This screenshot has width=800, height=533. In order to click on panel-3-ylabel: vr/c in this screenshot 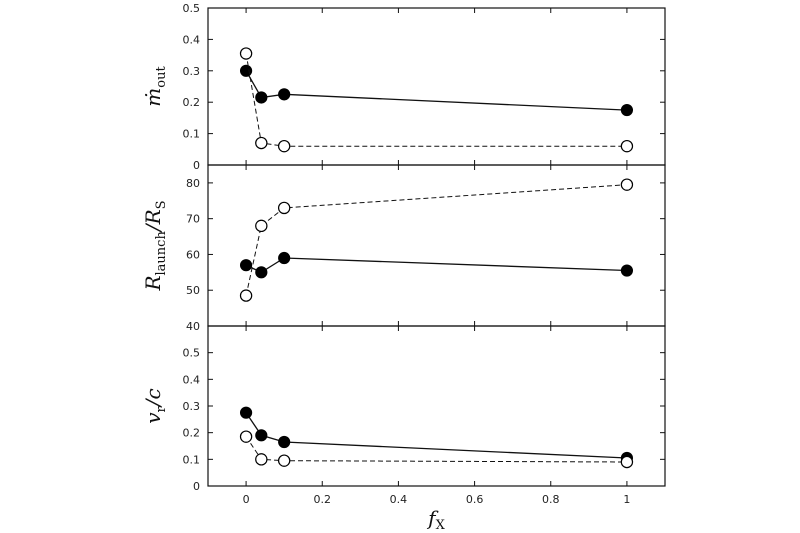, I will do `click(155, 405)`.